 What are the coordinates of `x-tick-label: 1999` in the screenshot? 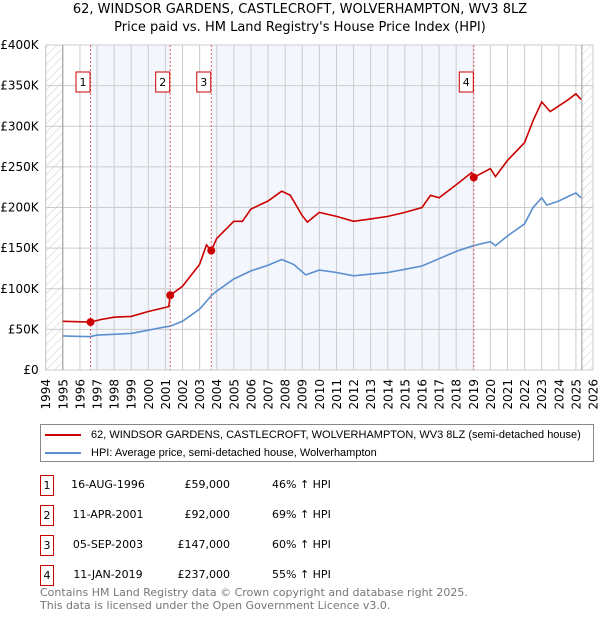 It's located at (132, 394).